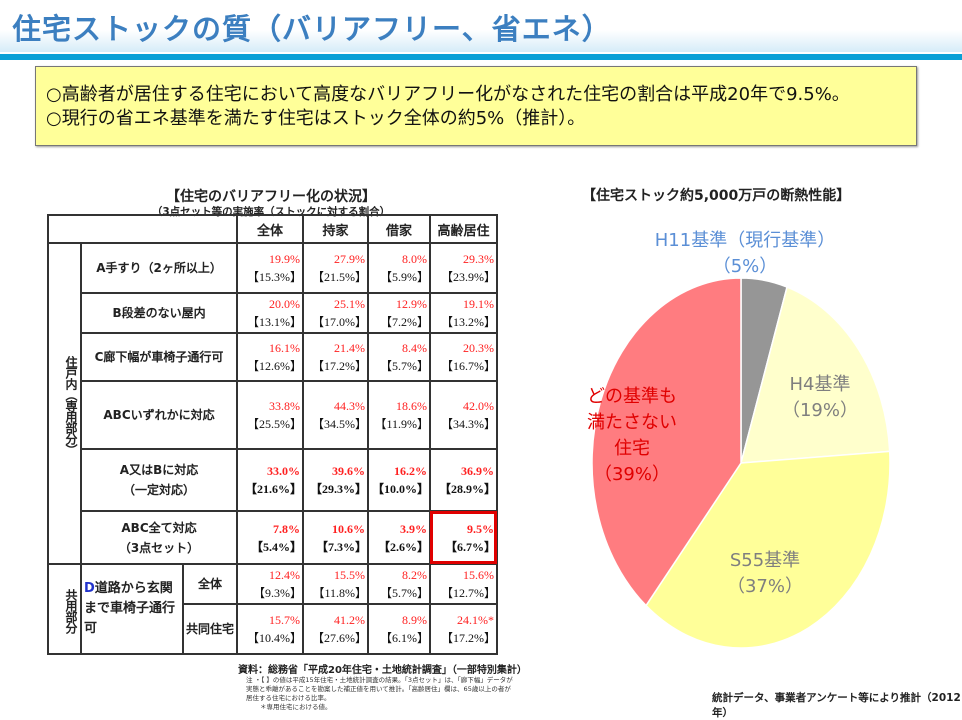 Image resolution: width=962 pixels, height=720 pixels. What do you see at coordinates (285, 259) in the screenshot?
I see `value-current: 19.9%` at bounding box center [285, 259].